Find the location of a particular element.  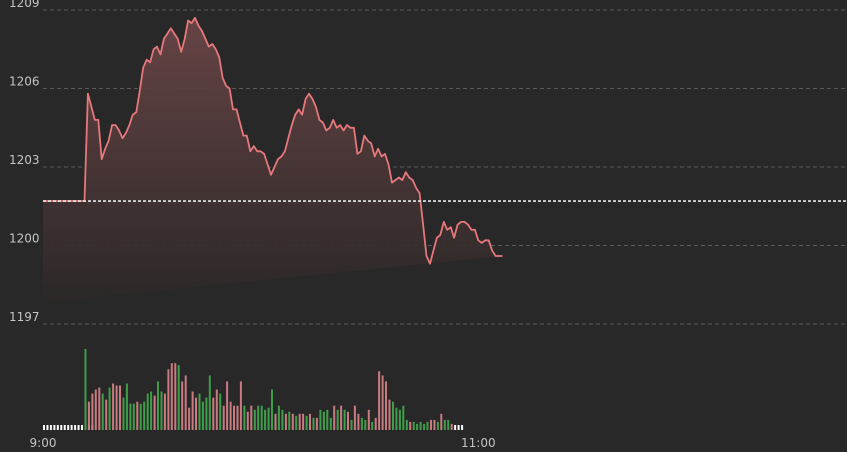

volume-bars is located at coordinates (253, 389).